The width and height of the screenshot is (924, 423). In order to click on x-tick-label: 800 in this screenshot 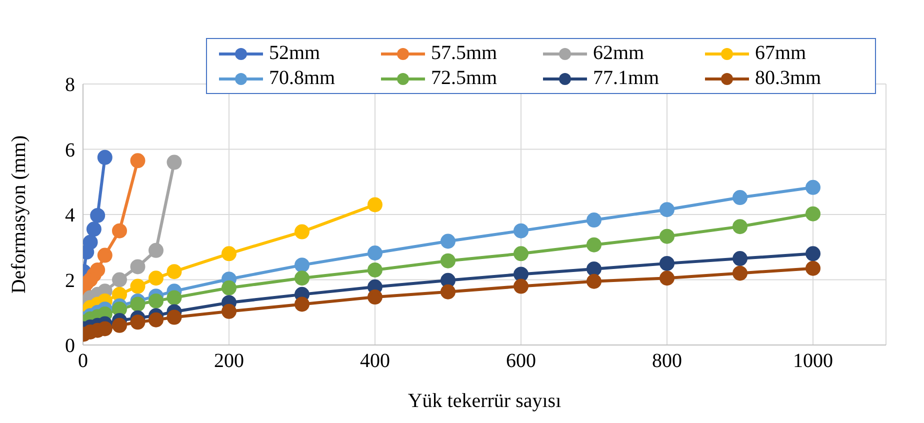, I will do `click(667, 361)`.